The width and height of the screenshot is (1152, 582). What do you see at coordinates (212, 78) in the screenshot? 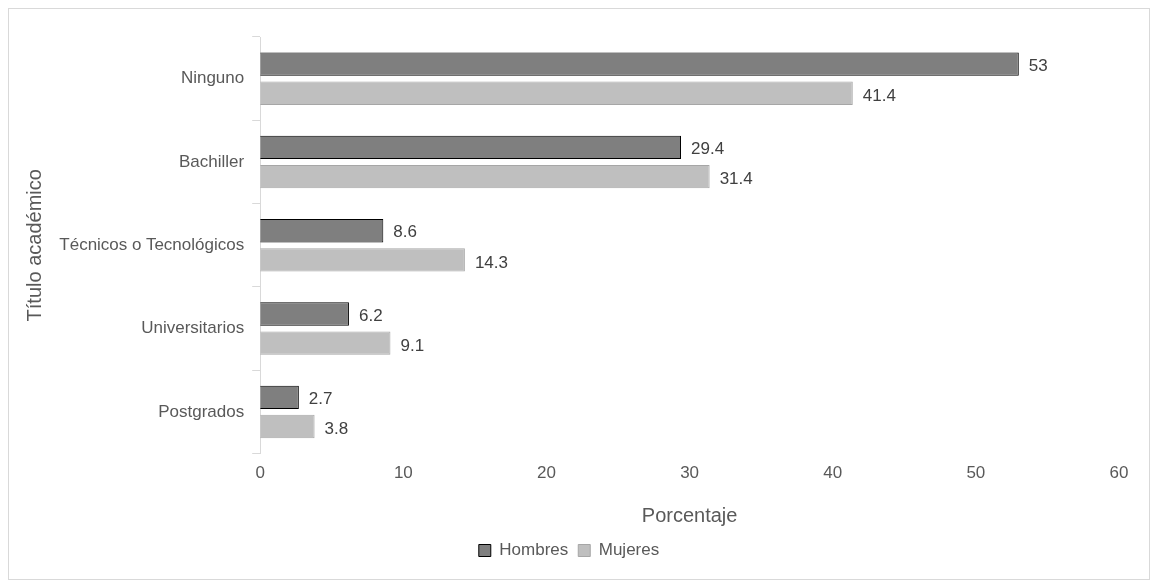
I see `y-tick-label: Ninguno` at bounding box center [212, 78].